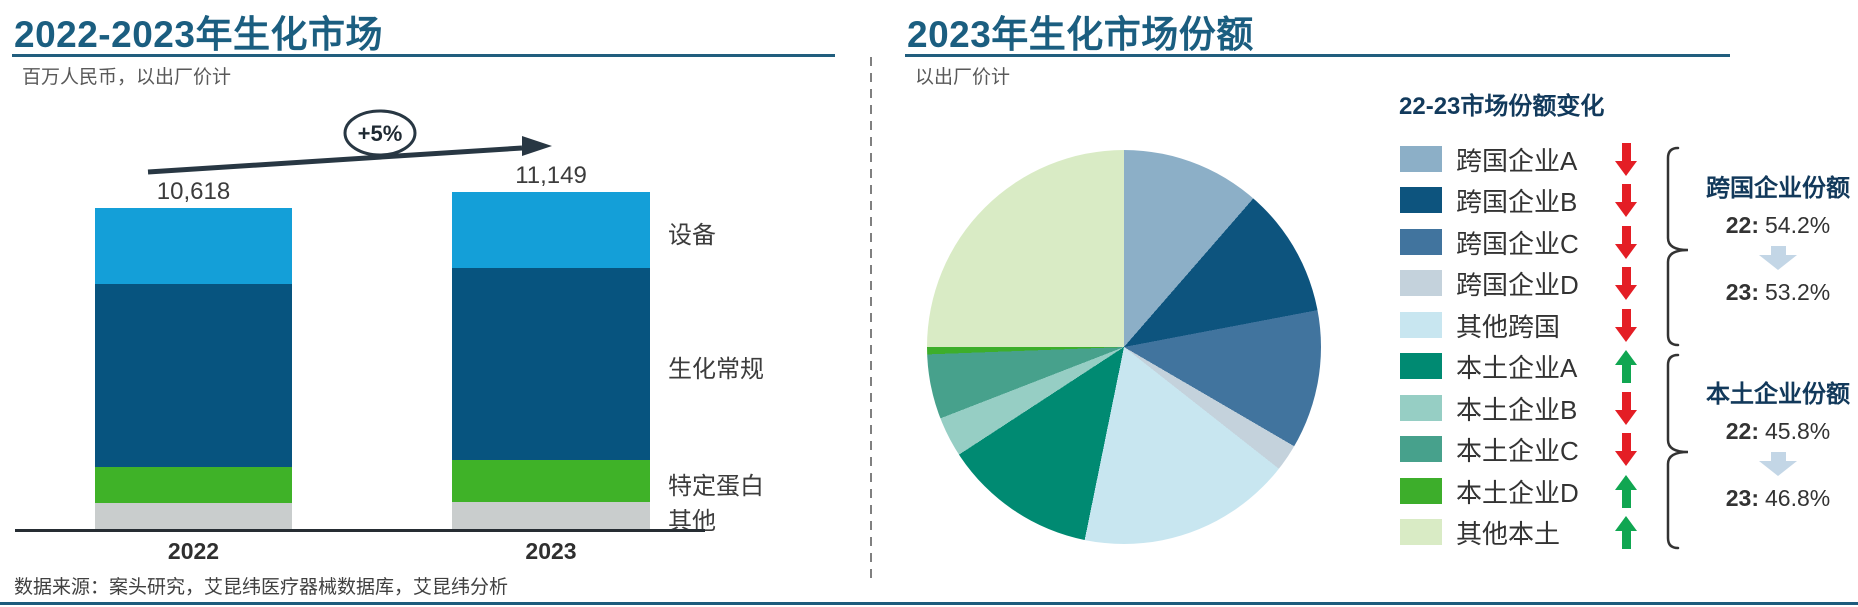 The height and width of the screenshot is (607, 1858). I want to click on left-panel-title: 2022-2023年生化市场, so click(198, 34).